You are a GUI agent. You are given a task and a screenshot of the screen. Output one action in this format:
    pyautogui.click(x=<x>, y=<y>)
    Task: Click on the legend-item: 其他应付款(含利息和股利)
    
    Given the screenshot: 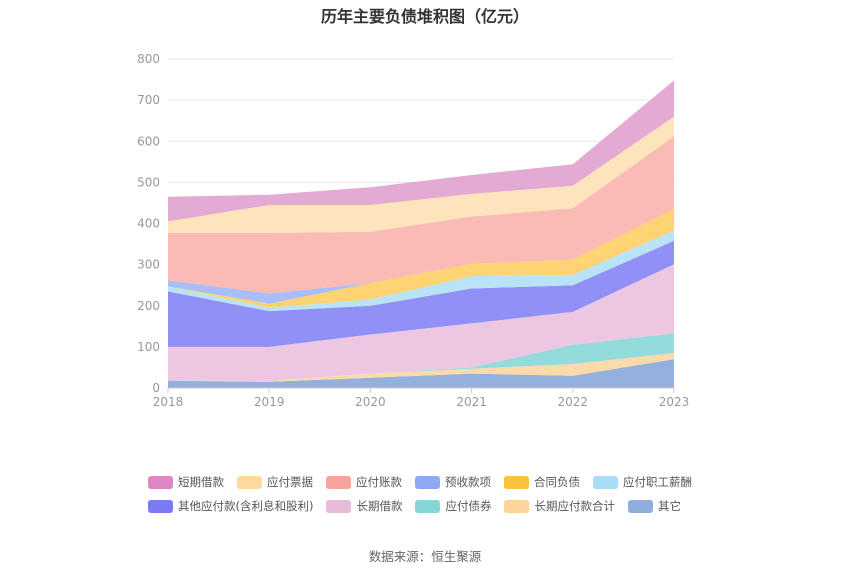 What is the action you would take?
    pyautogui.click(x=230, y=506)
    